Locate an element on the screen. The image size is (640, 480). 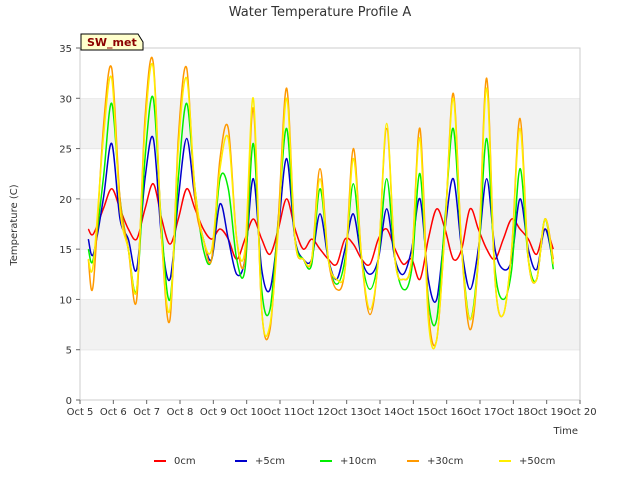
x-tick-label: Oct 6 is located at coordinates (113, 412).